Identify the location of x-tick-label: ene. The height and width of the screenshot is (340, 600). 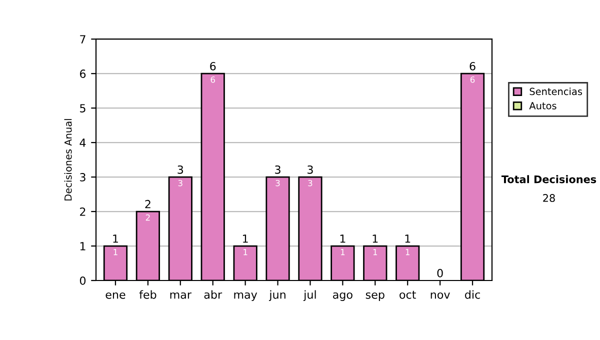
(116, 295).